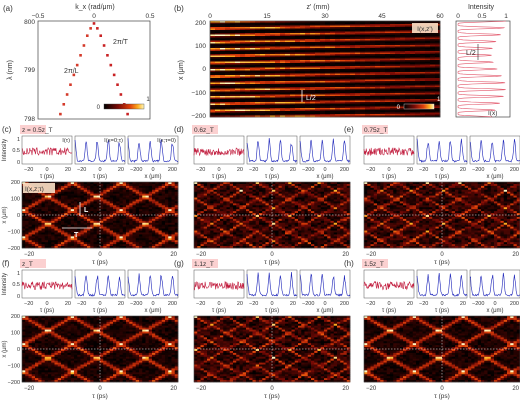 This screenshot has height=412, width=520. I want to click on small-plot-xtick: 0, so click(152, 170).